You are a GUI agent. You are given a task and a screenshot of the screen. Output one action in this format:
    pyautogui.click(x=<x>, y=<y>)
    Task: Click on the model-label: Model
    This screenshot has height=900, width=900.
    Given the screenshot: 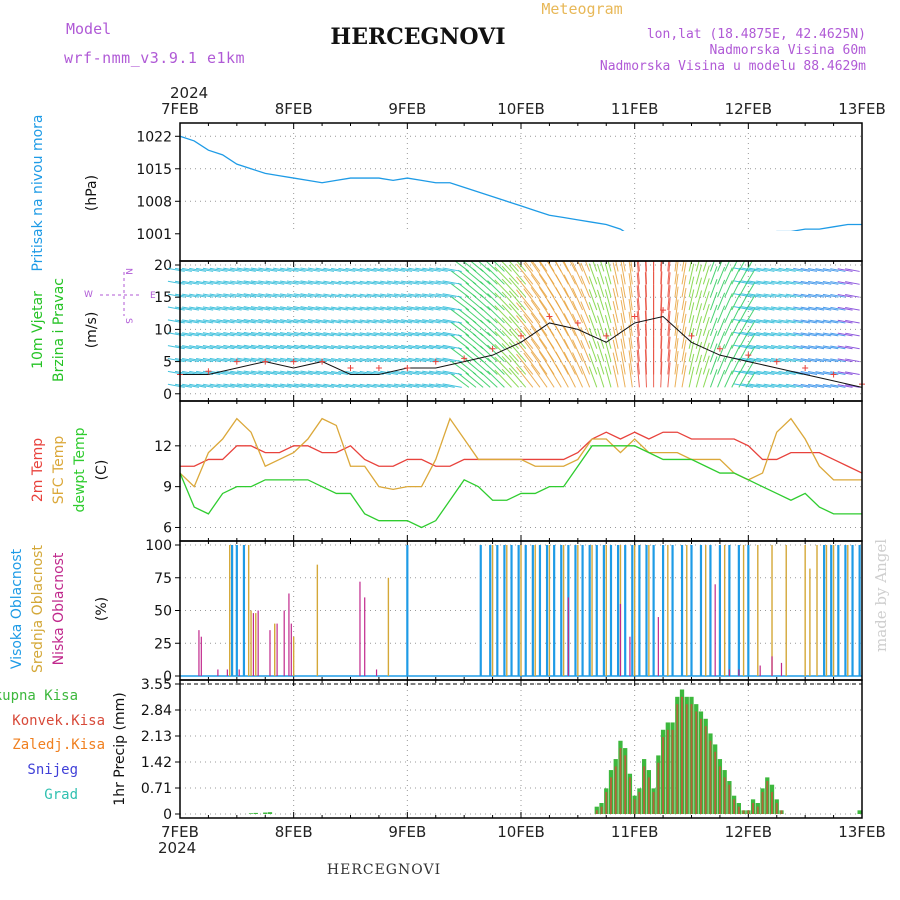 What is the action you would take?
    pyautogui.click(x=88, y=29)
    